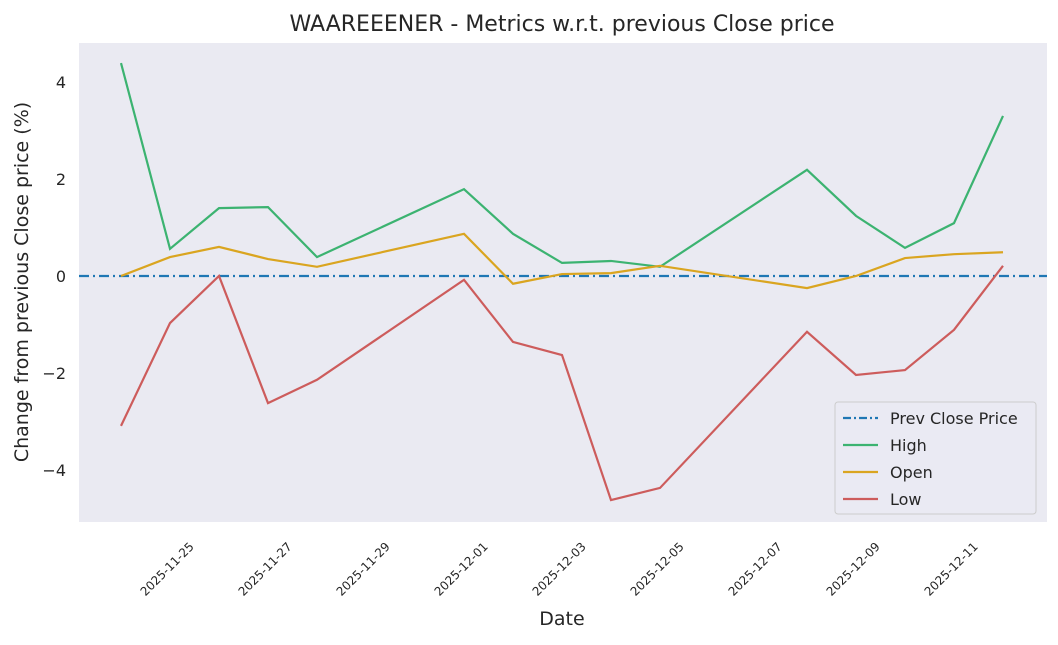 The image size is (1058, 645). Describe the element at coordinates (54, 470) in the screenshot. I see `y-tick-label: −4` at that location.